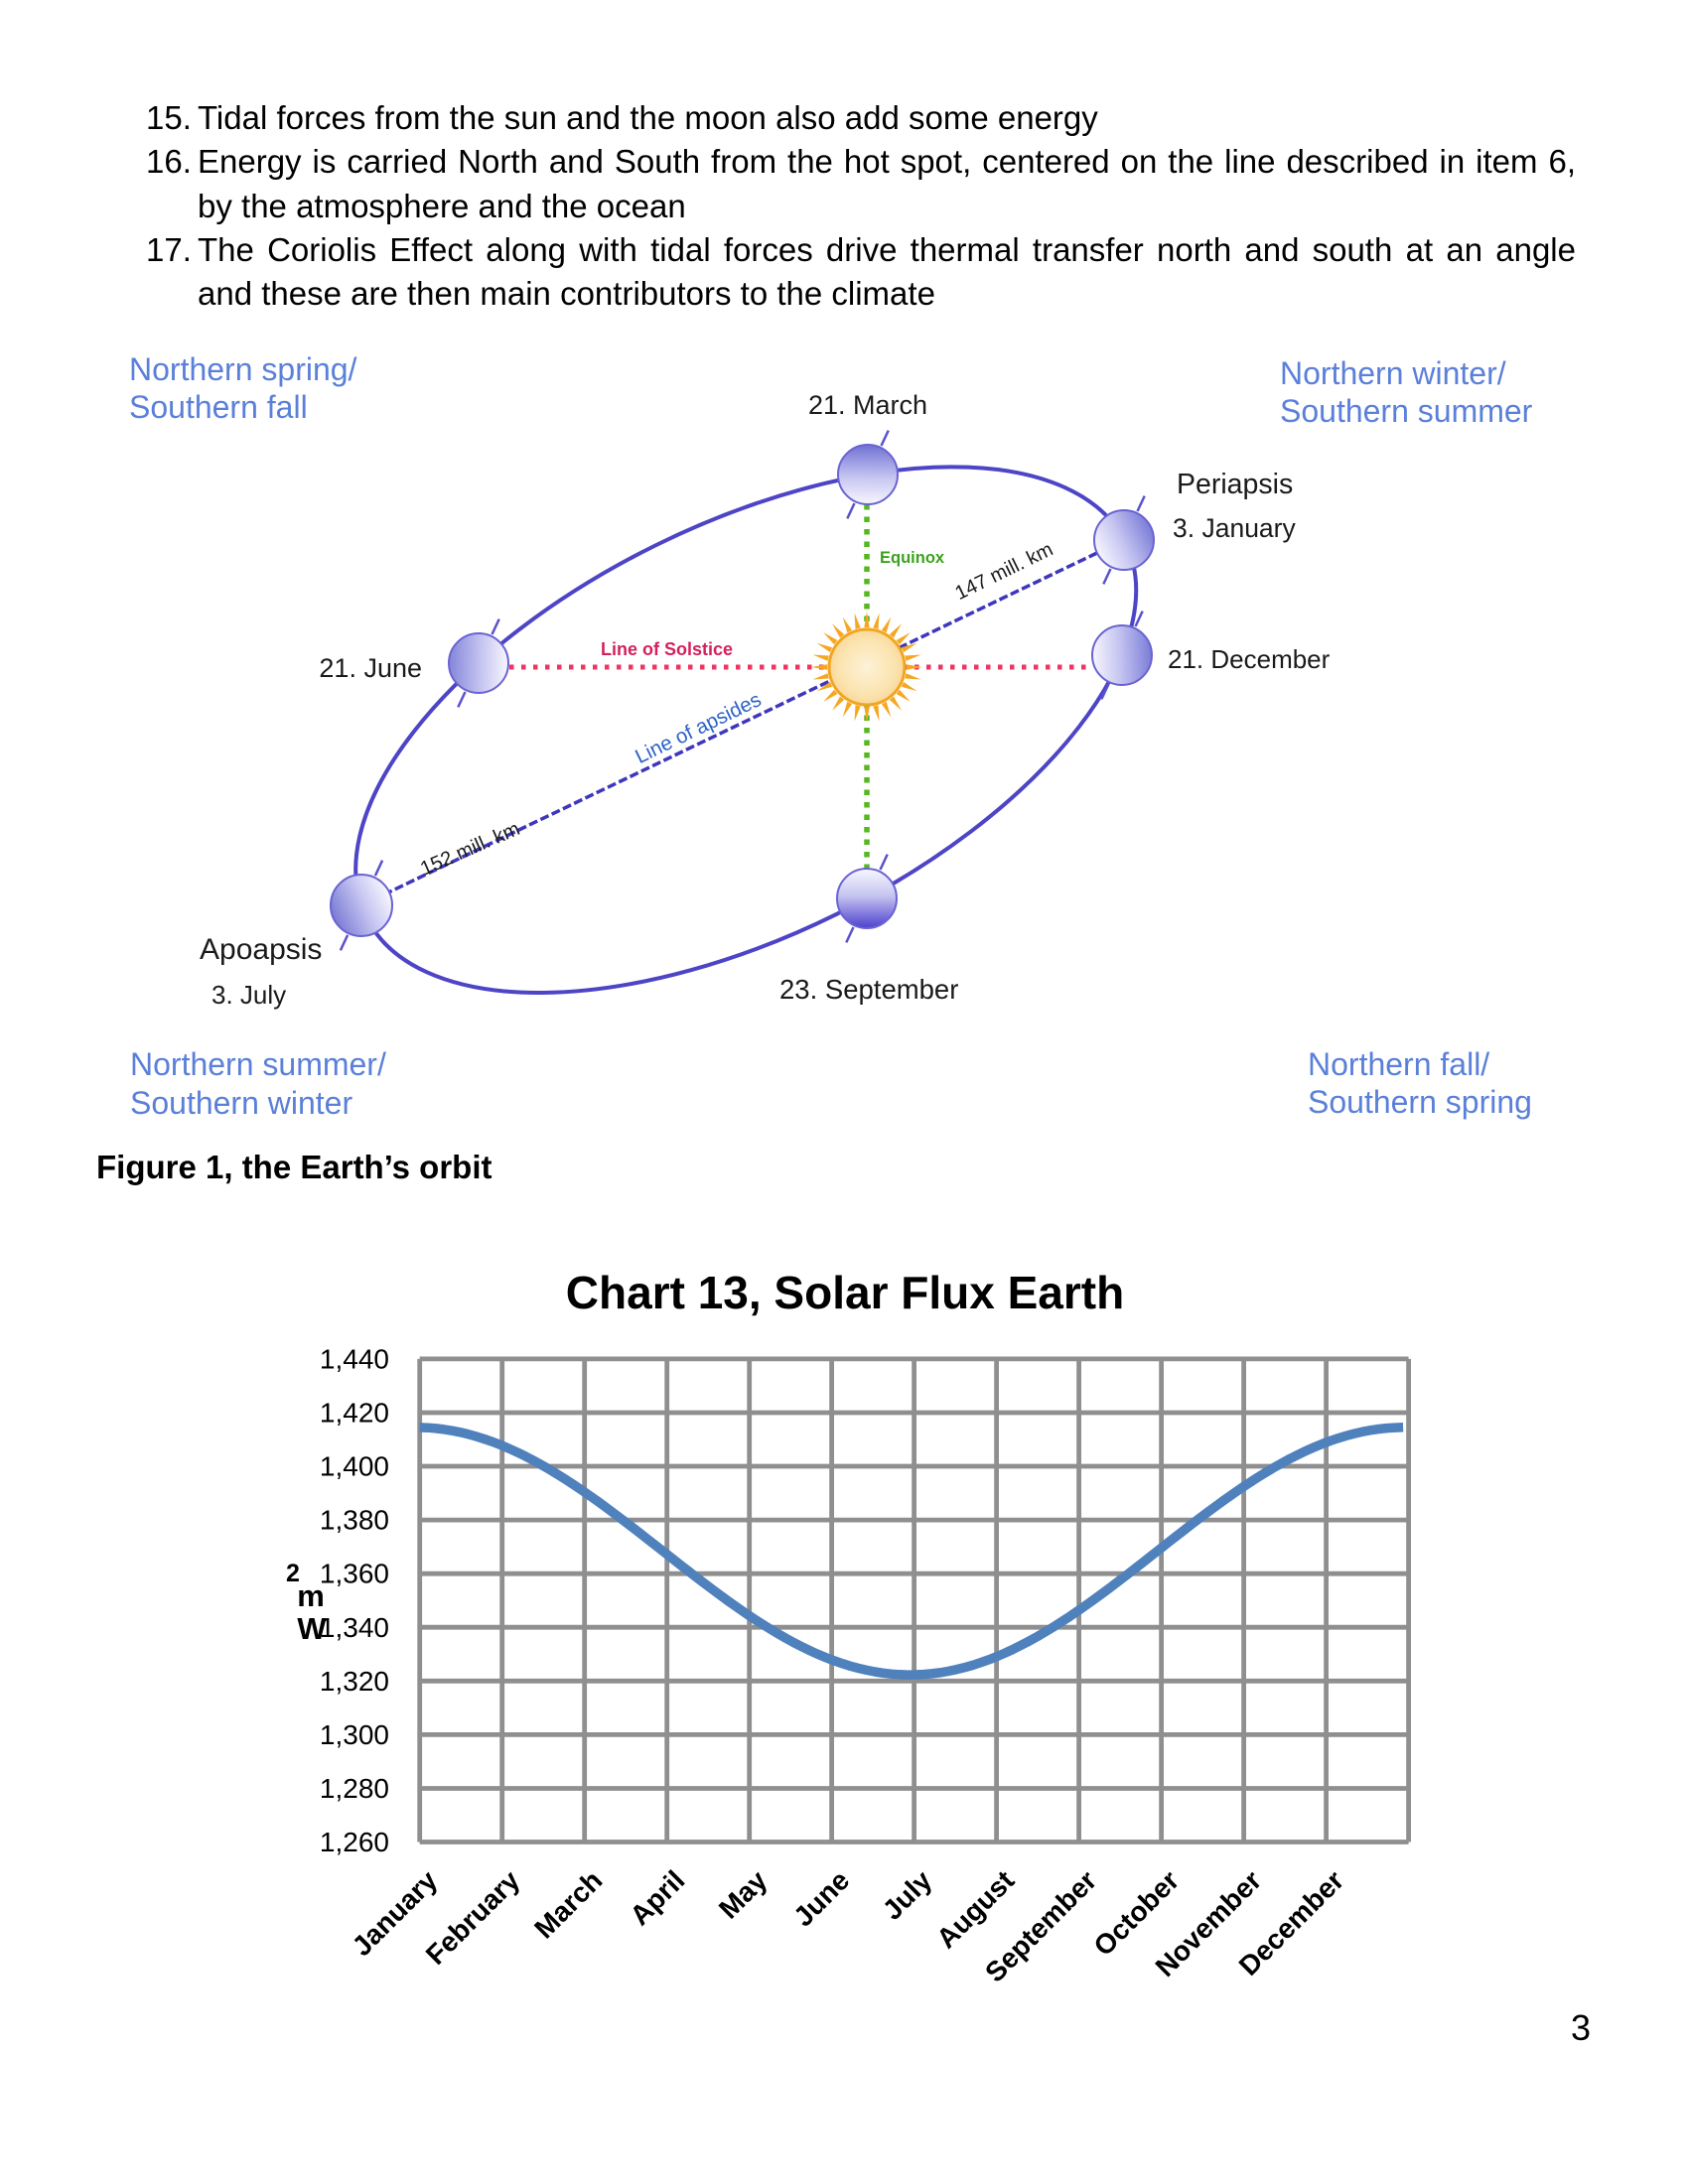 Image resolution: width=1688 pixels, height=2184 pixels. Describe the element at coordinates (1393, 373) in the screenshot. I see `svg-text: Northern winter/` at that location.